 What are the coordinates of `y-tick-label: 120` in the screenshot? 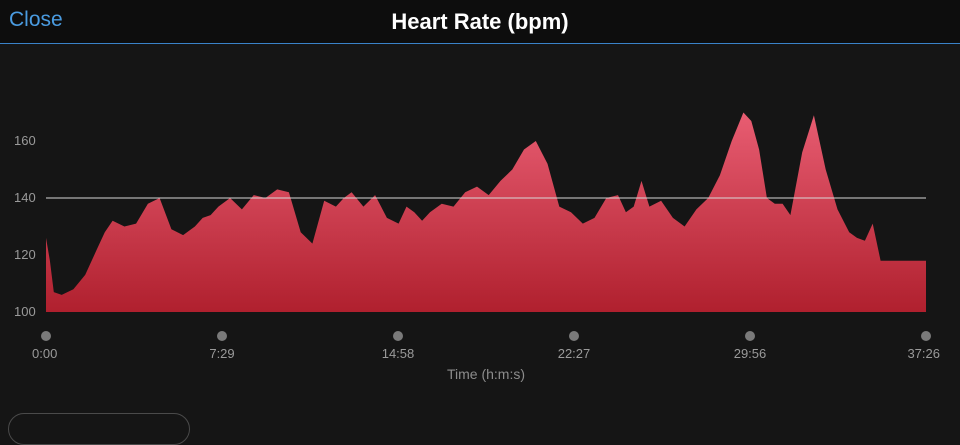 It's located at (25, 254).